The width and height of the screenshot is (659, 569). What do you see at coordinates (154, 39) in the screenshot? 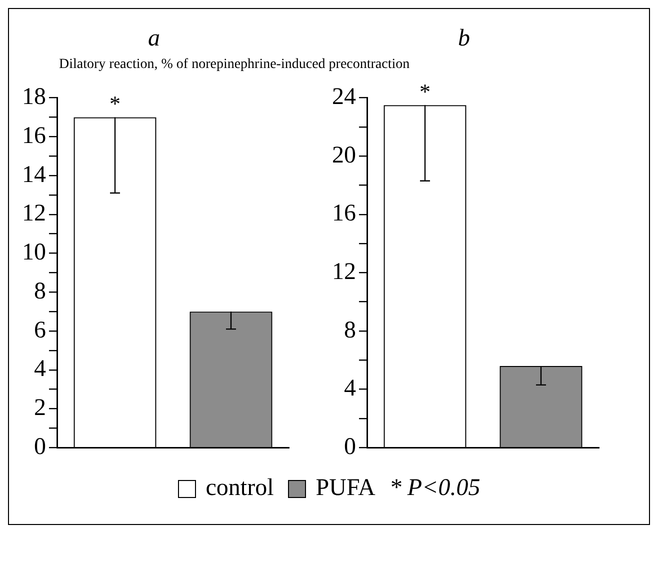
I see `chart-title: a` at bounding box center [154, 39].